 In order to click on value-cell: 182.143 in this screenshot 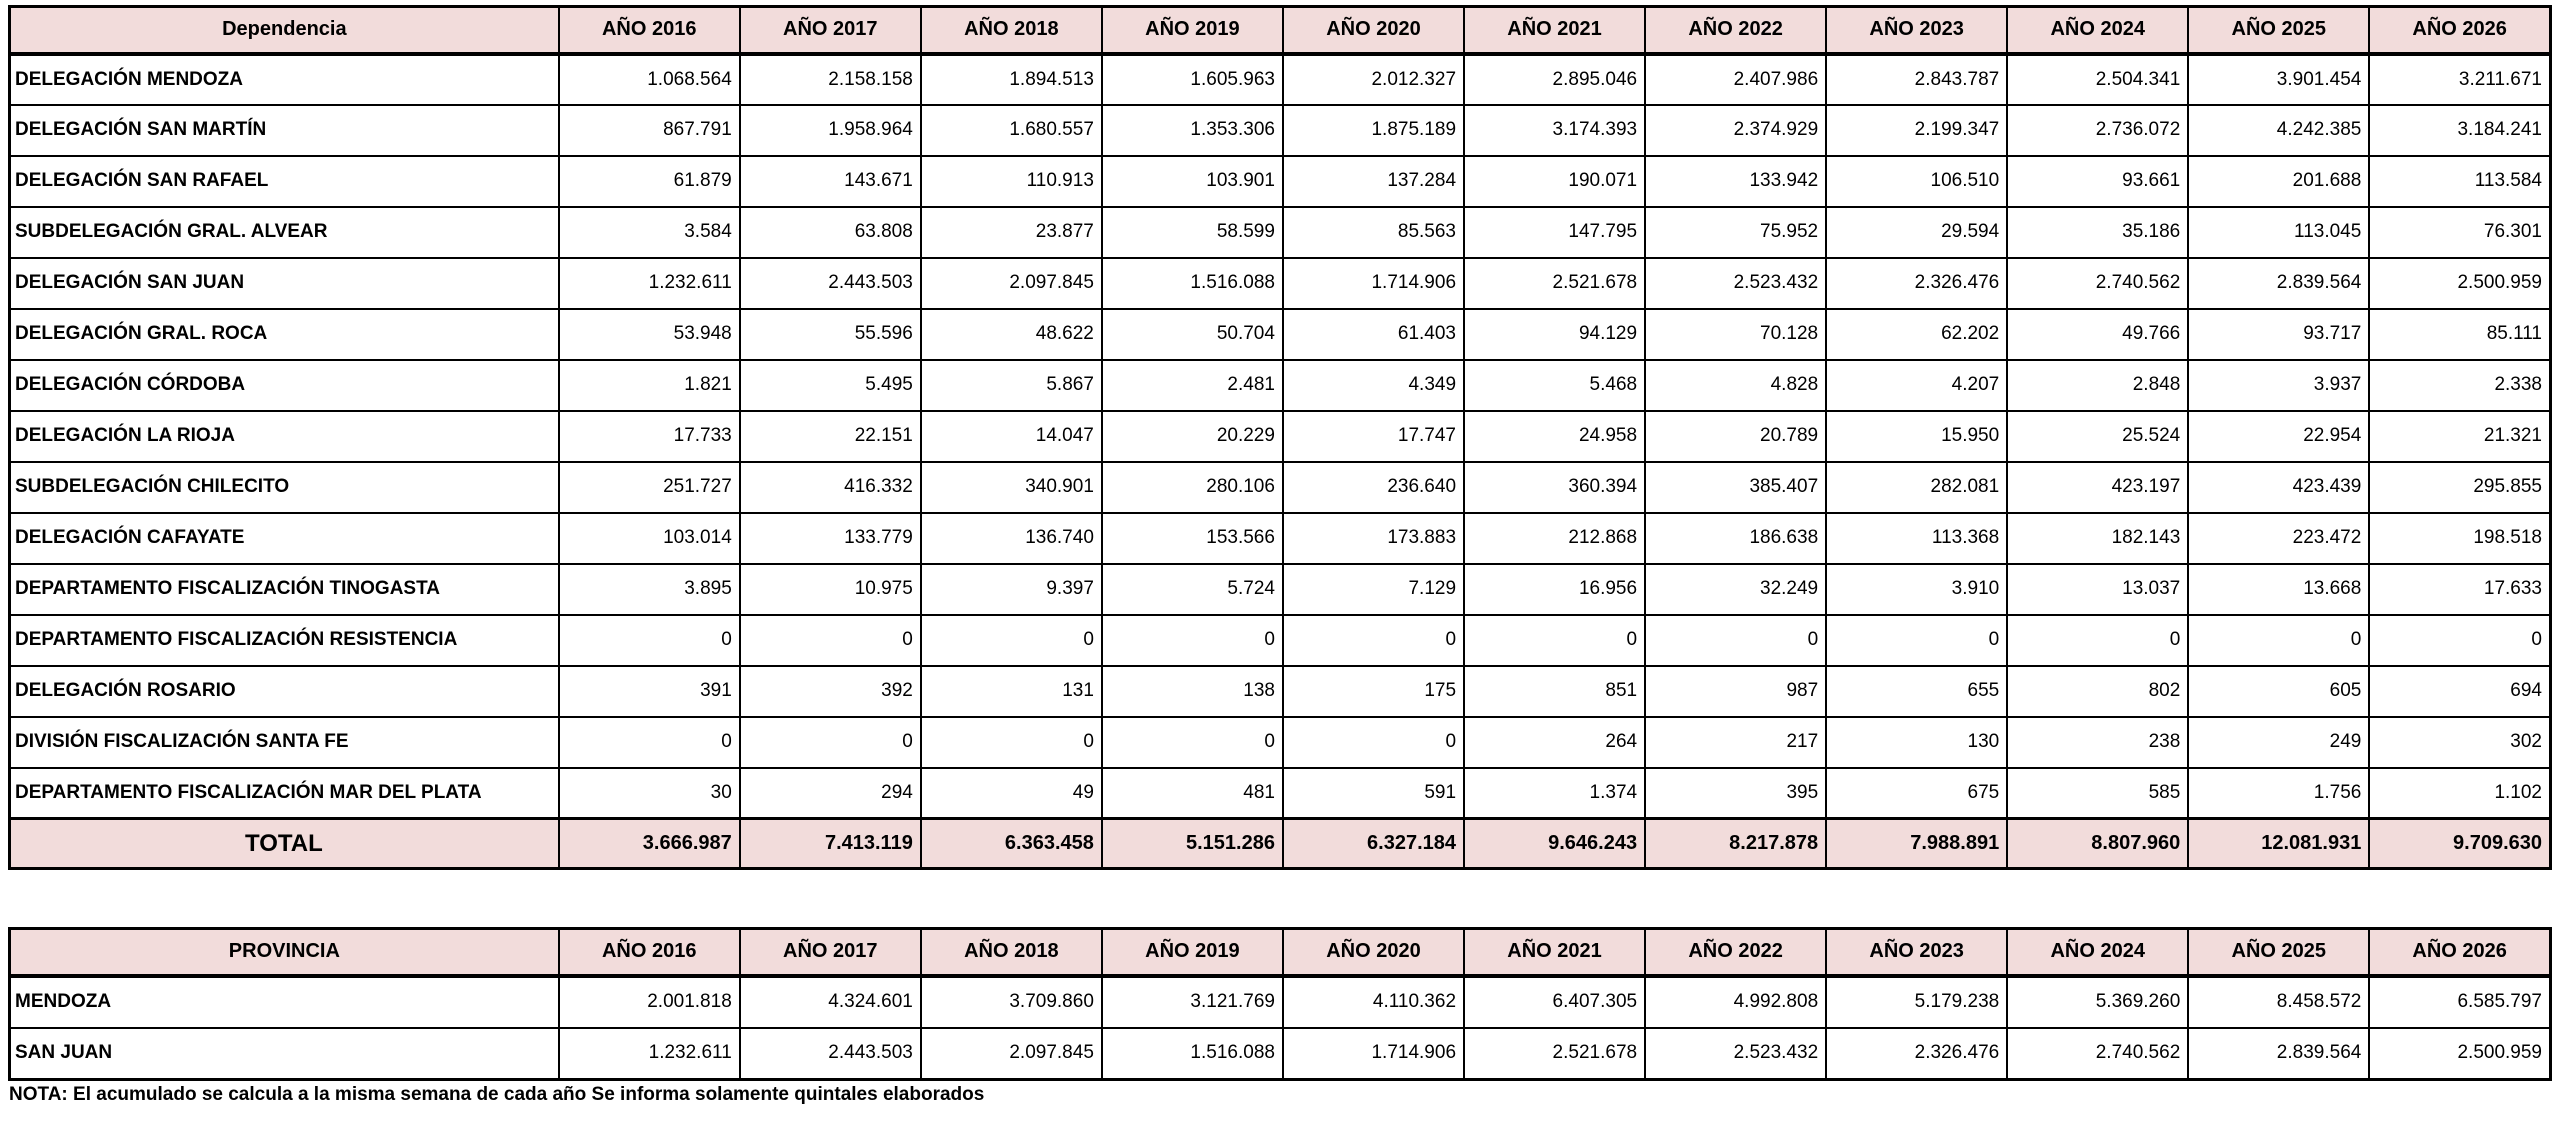, I will do `click(2098, 538)`.